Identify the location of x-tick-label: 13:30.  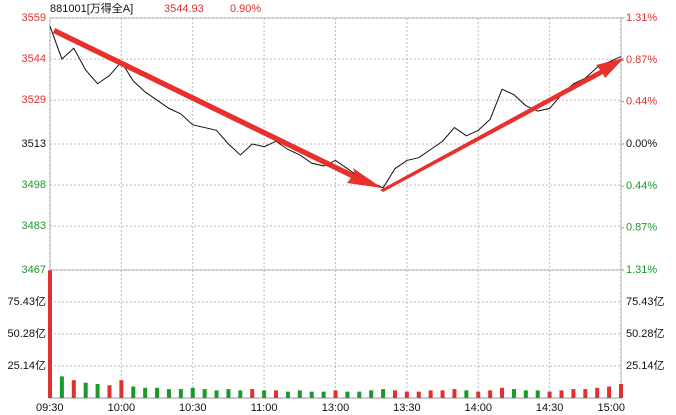
(407, 408).